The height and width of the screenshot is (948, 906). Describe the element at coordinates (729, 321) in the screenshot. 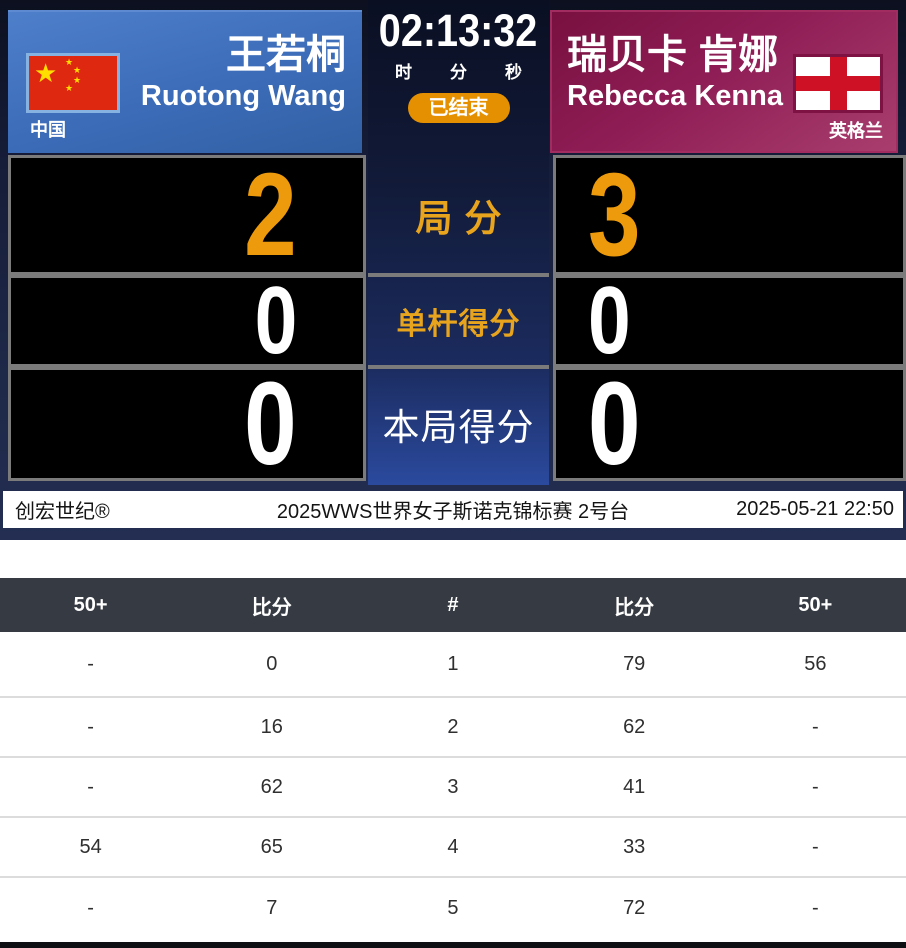

I see `break-score-right: 0` at that location.